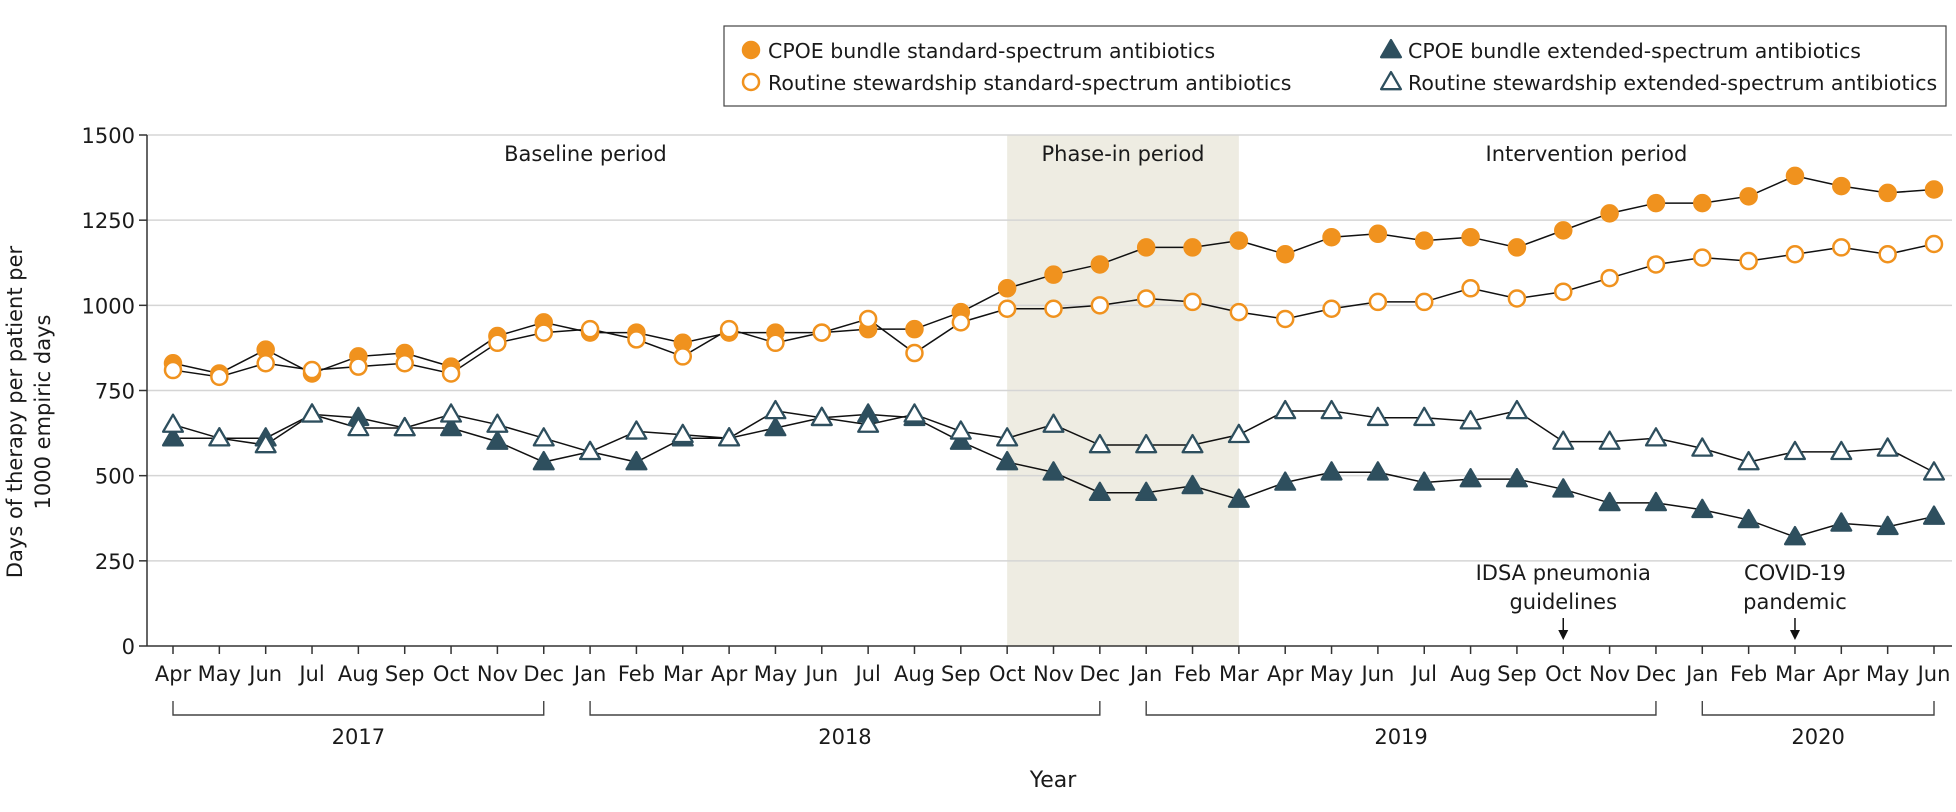 The height and width of the screenshot is (812, 1956). What do you see at coordinates (1053, 674) in the screenshot?
I see `x-tick-label: Nov` at bounding box center [1053, 674].